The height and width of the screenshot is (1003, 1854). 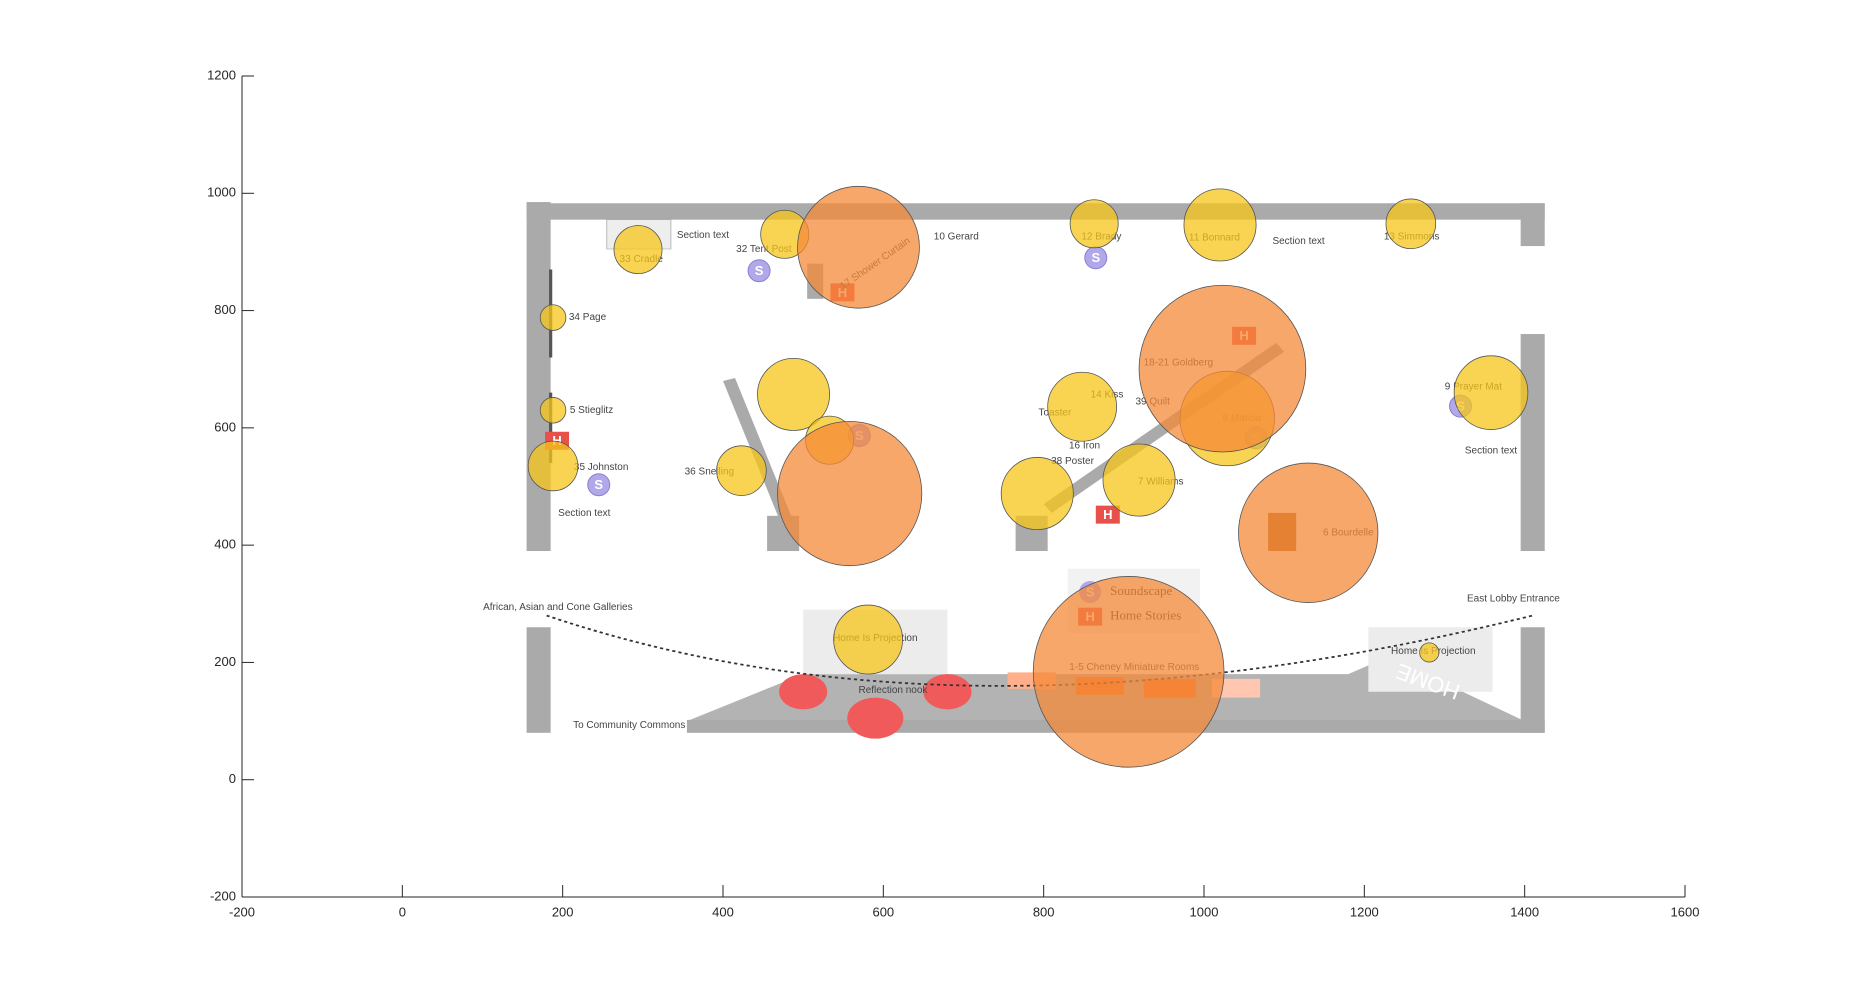 I want to click on room, so click(x=1236, y=688).